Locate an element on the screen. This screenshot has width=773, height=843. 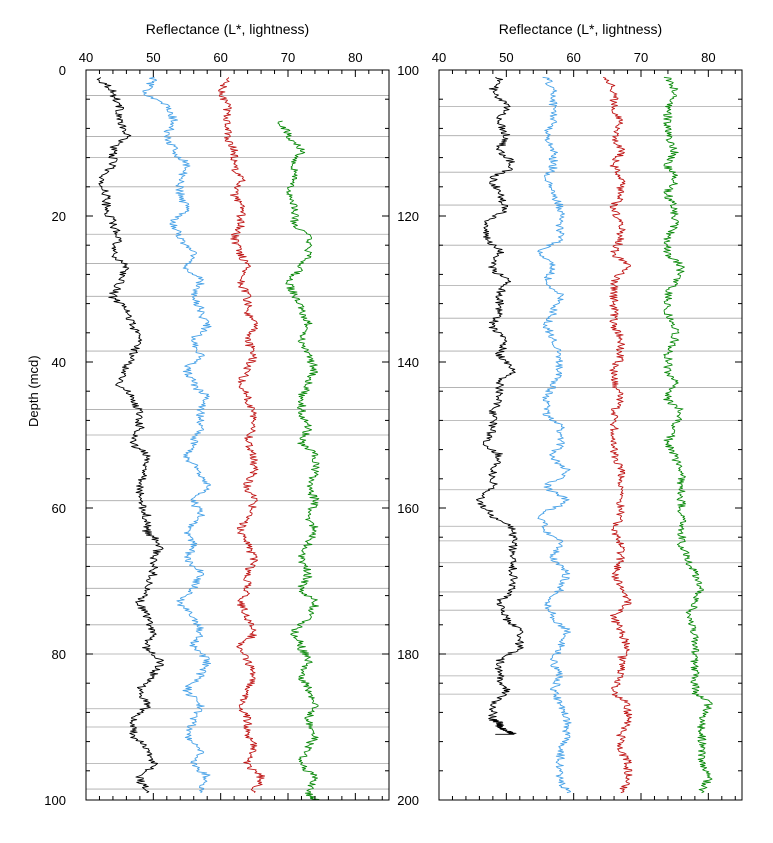
y-tick-label: 120 is located at coordinates (408, 216).